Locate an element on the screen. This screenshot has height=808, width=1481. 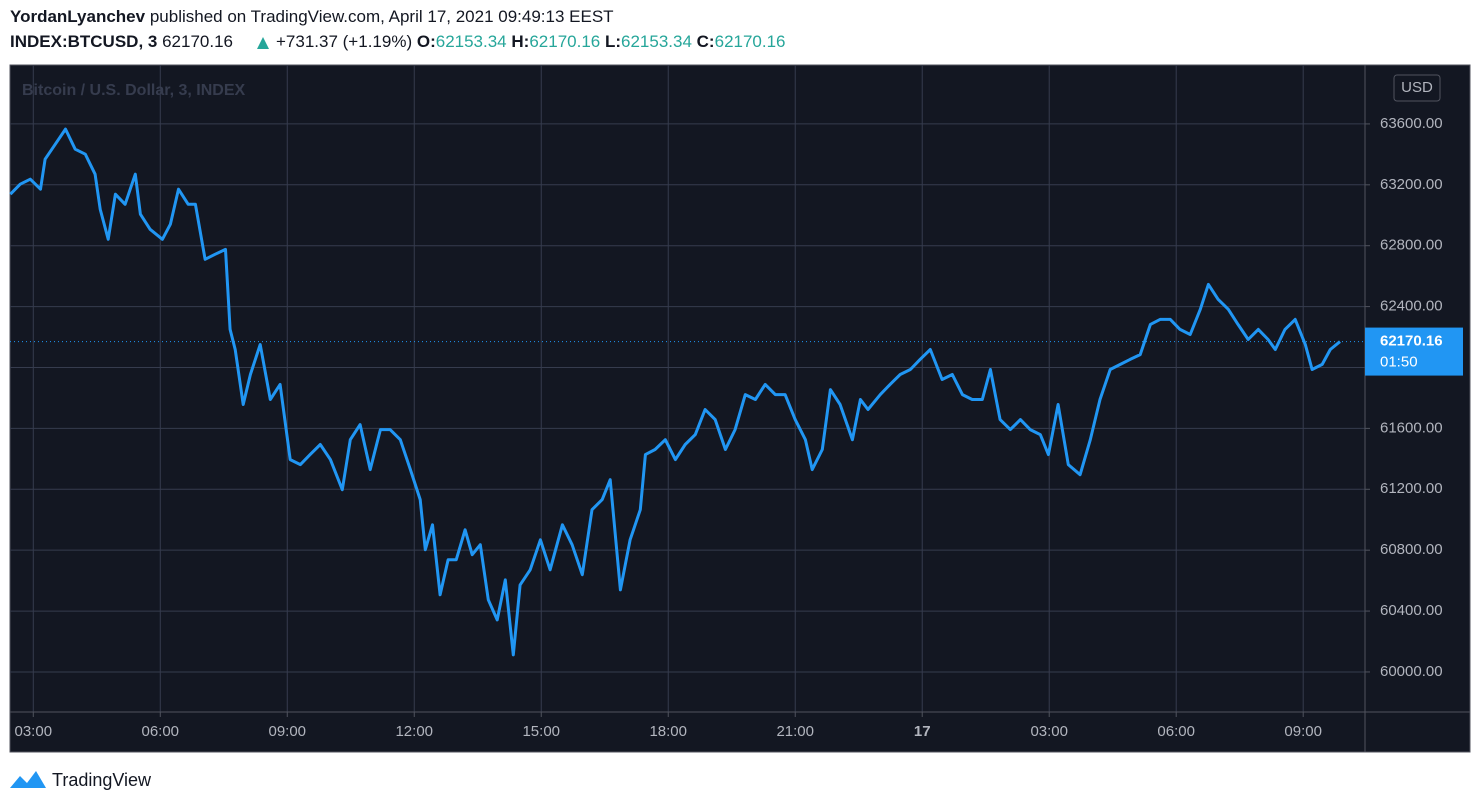
y-tick-label: 60000.00 is located at coordinates (1411, 671).